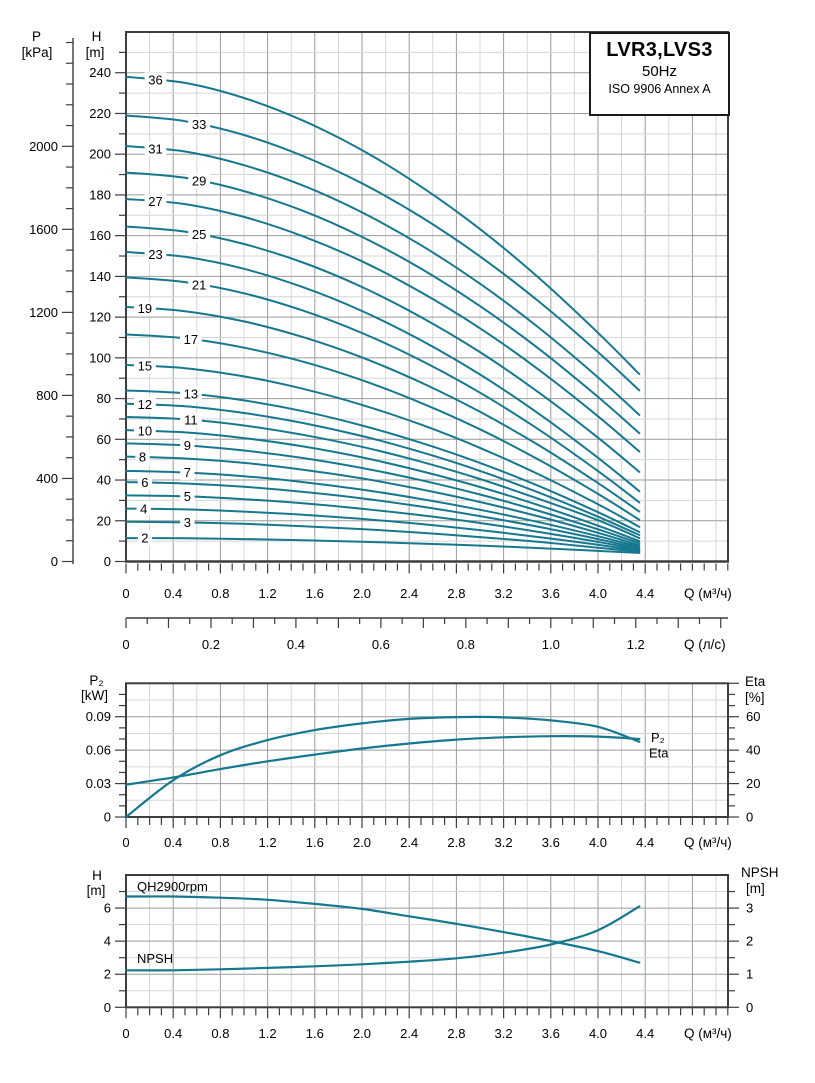 The image size is (815, 1083). What do you see at coordinates (427, 750) in the screenshot?
I see `power-chart-grid` at bounding box center [427, 750].